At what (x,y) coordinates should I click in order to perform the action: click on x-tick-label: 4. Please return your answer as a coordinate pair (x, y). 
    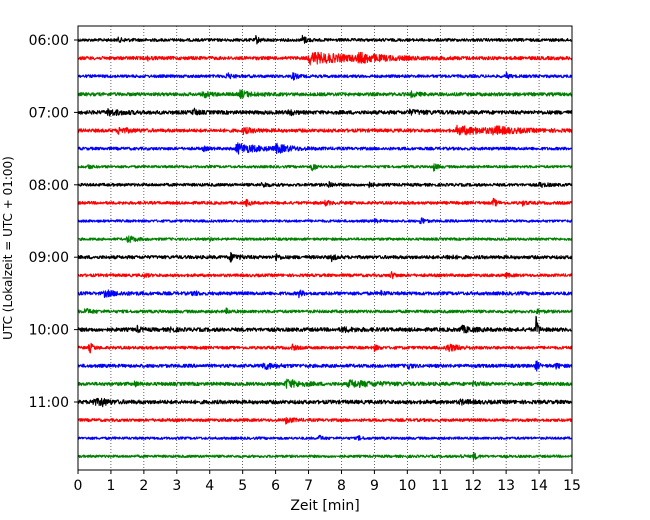
    Looking at the image, I should click on (209, 486).